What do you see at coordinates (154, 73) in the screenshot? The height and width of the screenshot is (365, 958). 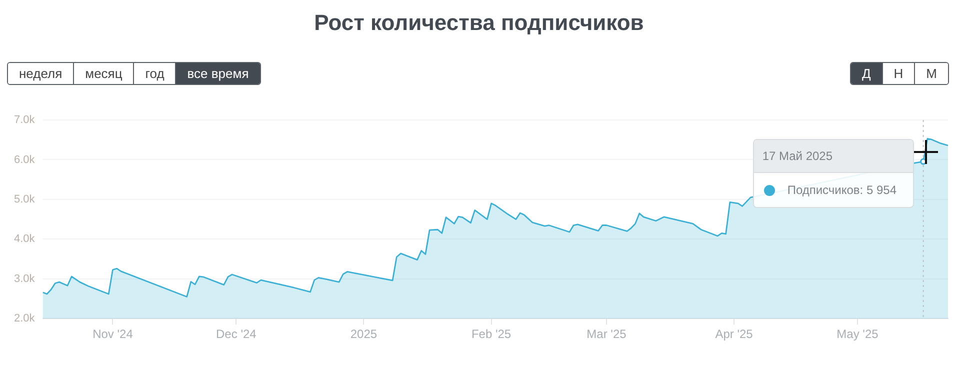 I see `text: год` at bounding box center [154, 73].